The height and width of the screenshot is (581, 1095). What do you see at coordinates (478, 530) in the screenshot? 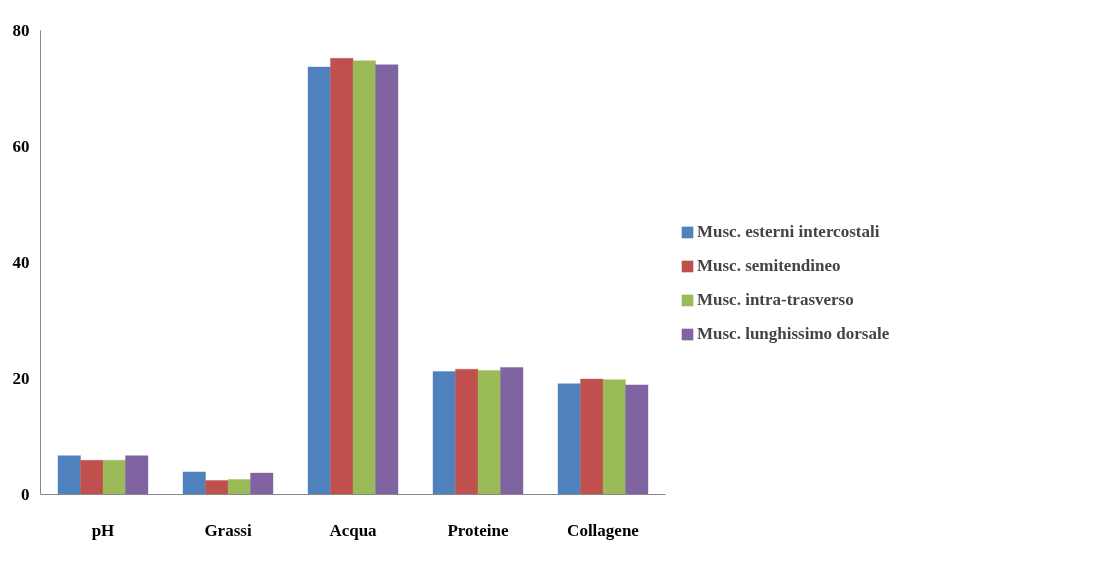
I see `x-tick-label: Proteine` at bounding box center [478, 530].